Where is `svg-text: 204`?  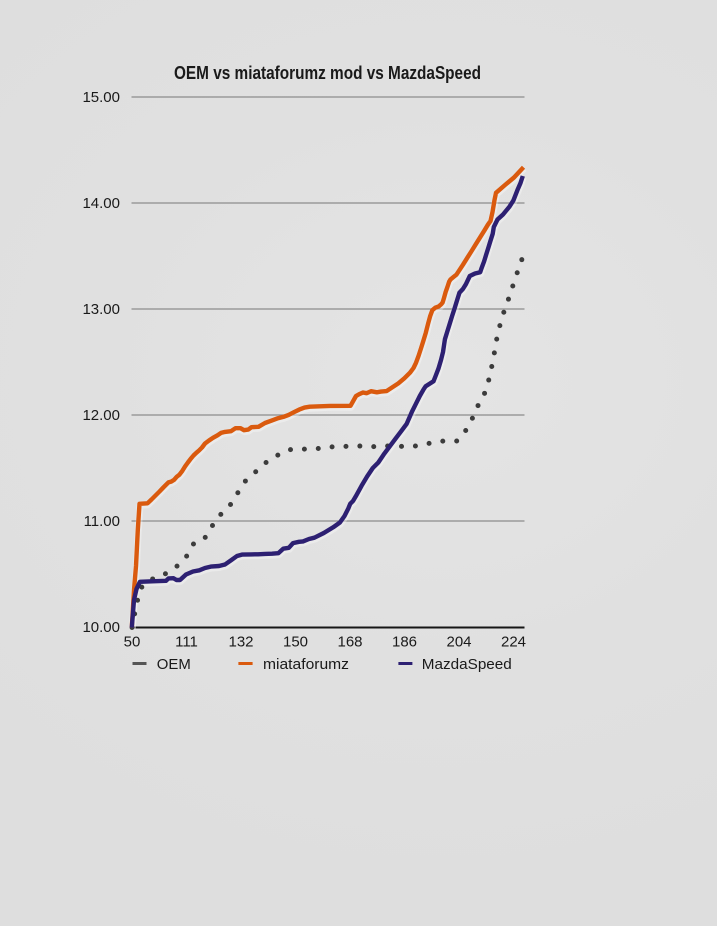 svg-text: 204 is located at coordinates (458, 641).